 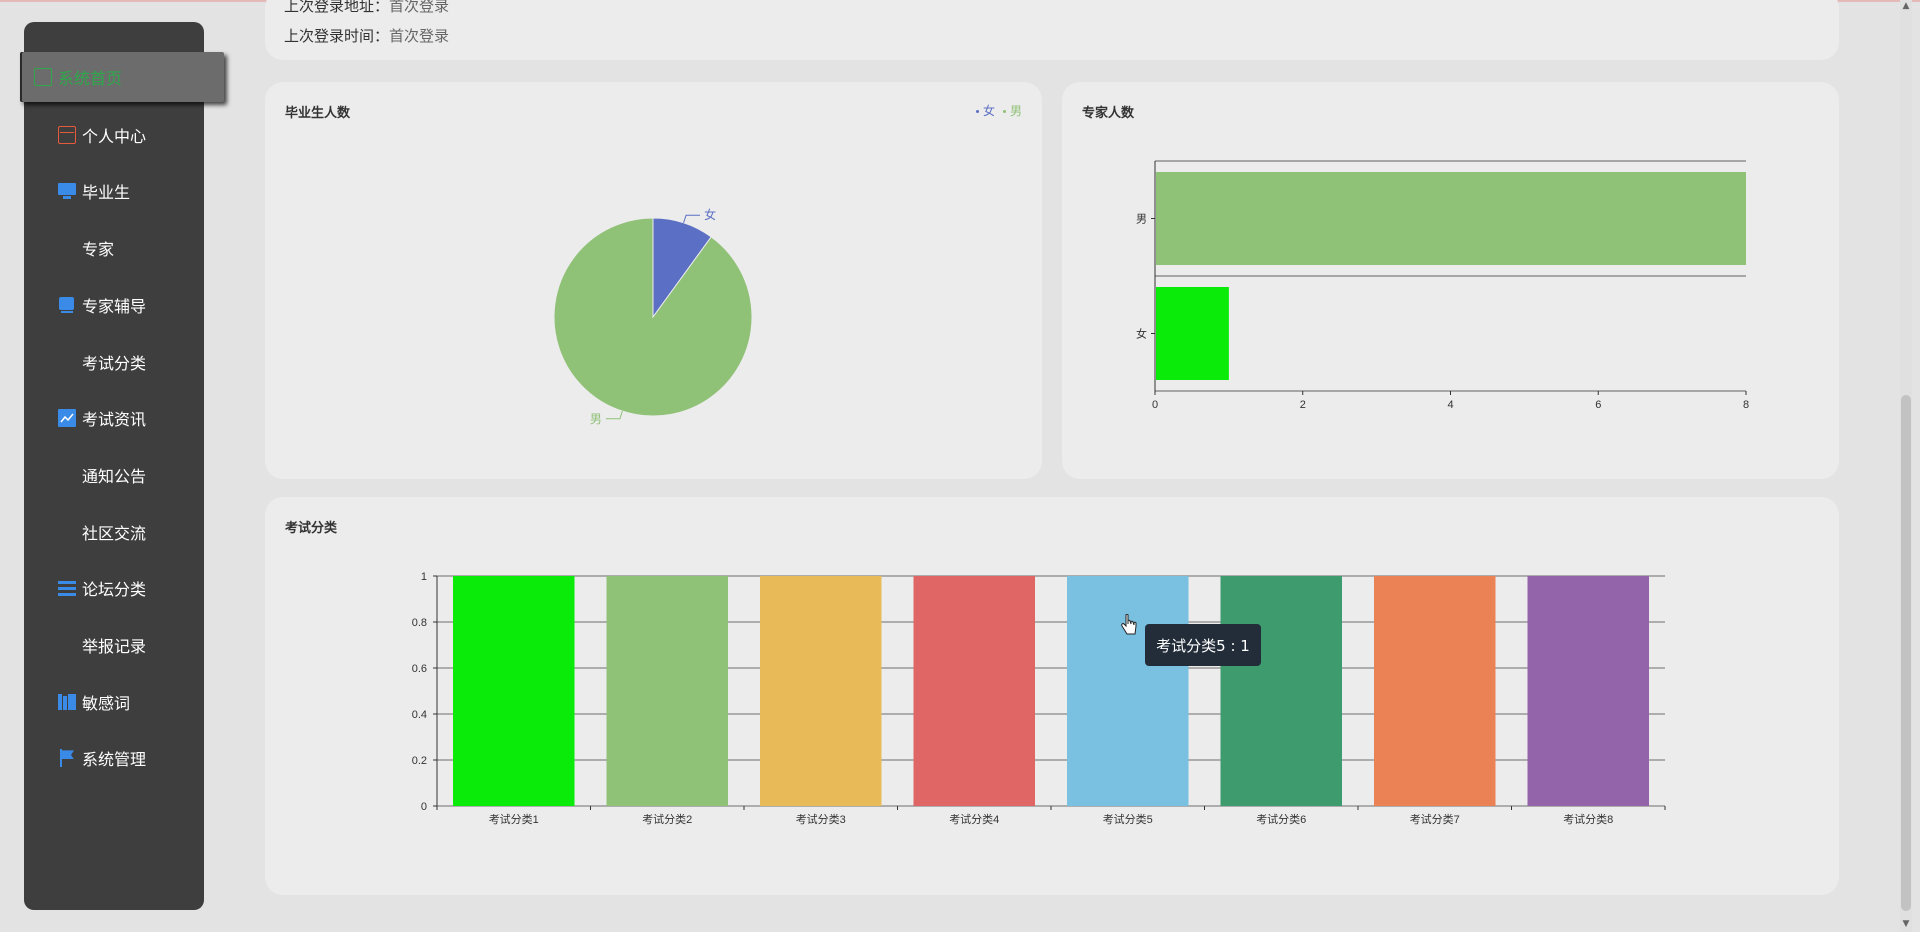 I want to click on book-icon, so click(x=67, y=305).